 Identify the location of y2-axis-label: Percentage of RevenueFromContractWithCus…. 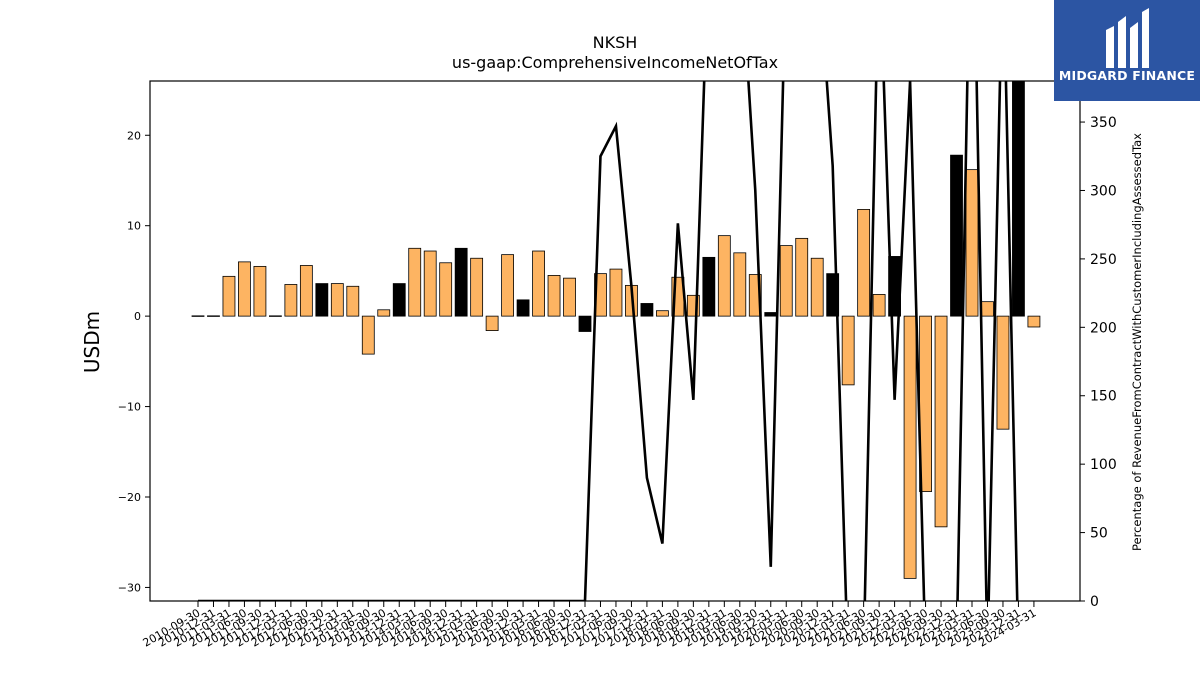
(1137, 342).